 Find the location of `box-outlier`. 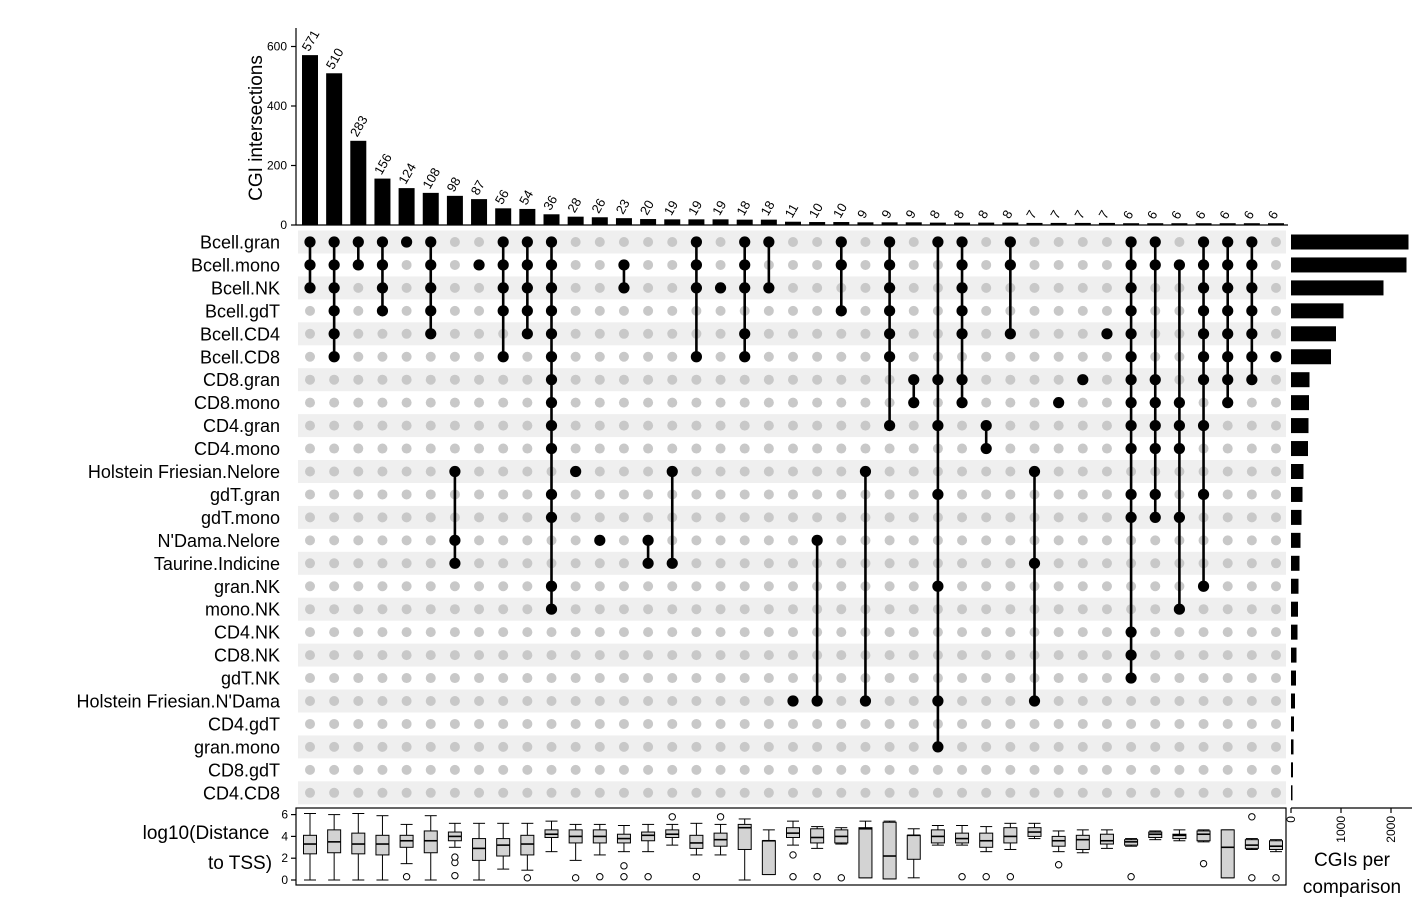

box-outlier is located at coordinates (962, 877).